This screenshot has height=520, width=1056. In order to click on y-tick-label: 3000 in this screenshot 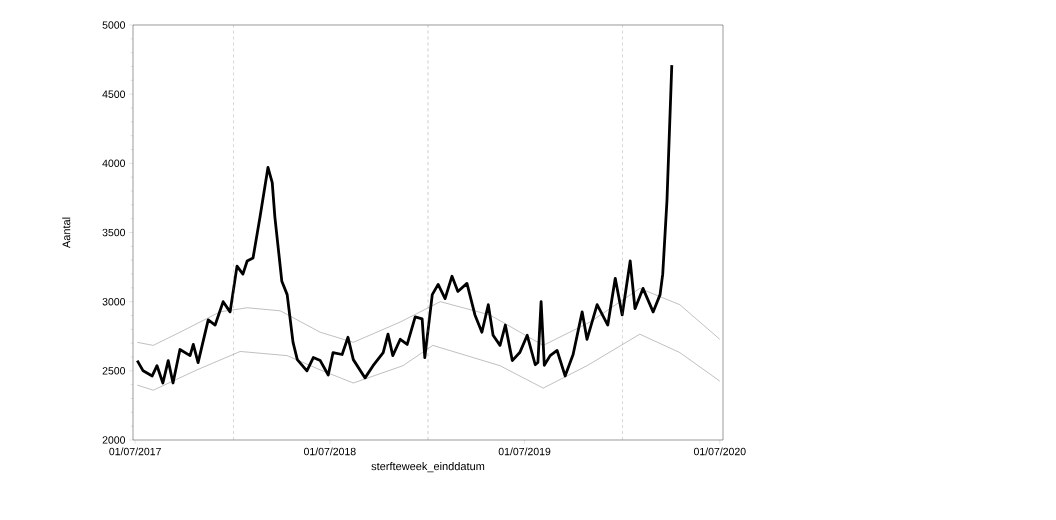, I will do `click(114, 301)`.